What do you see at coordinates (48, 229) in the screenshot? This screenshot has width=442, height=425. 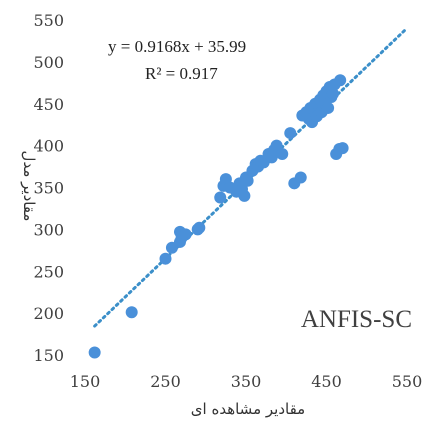 I see `y-tick-label: 300` at bounding box center [48, 229].